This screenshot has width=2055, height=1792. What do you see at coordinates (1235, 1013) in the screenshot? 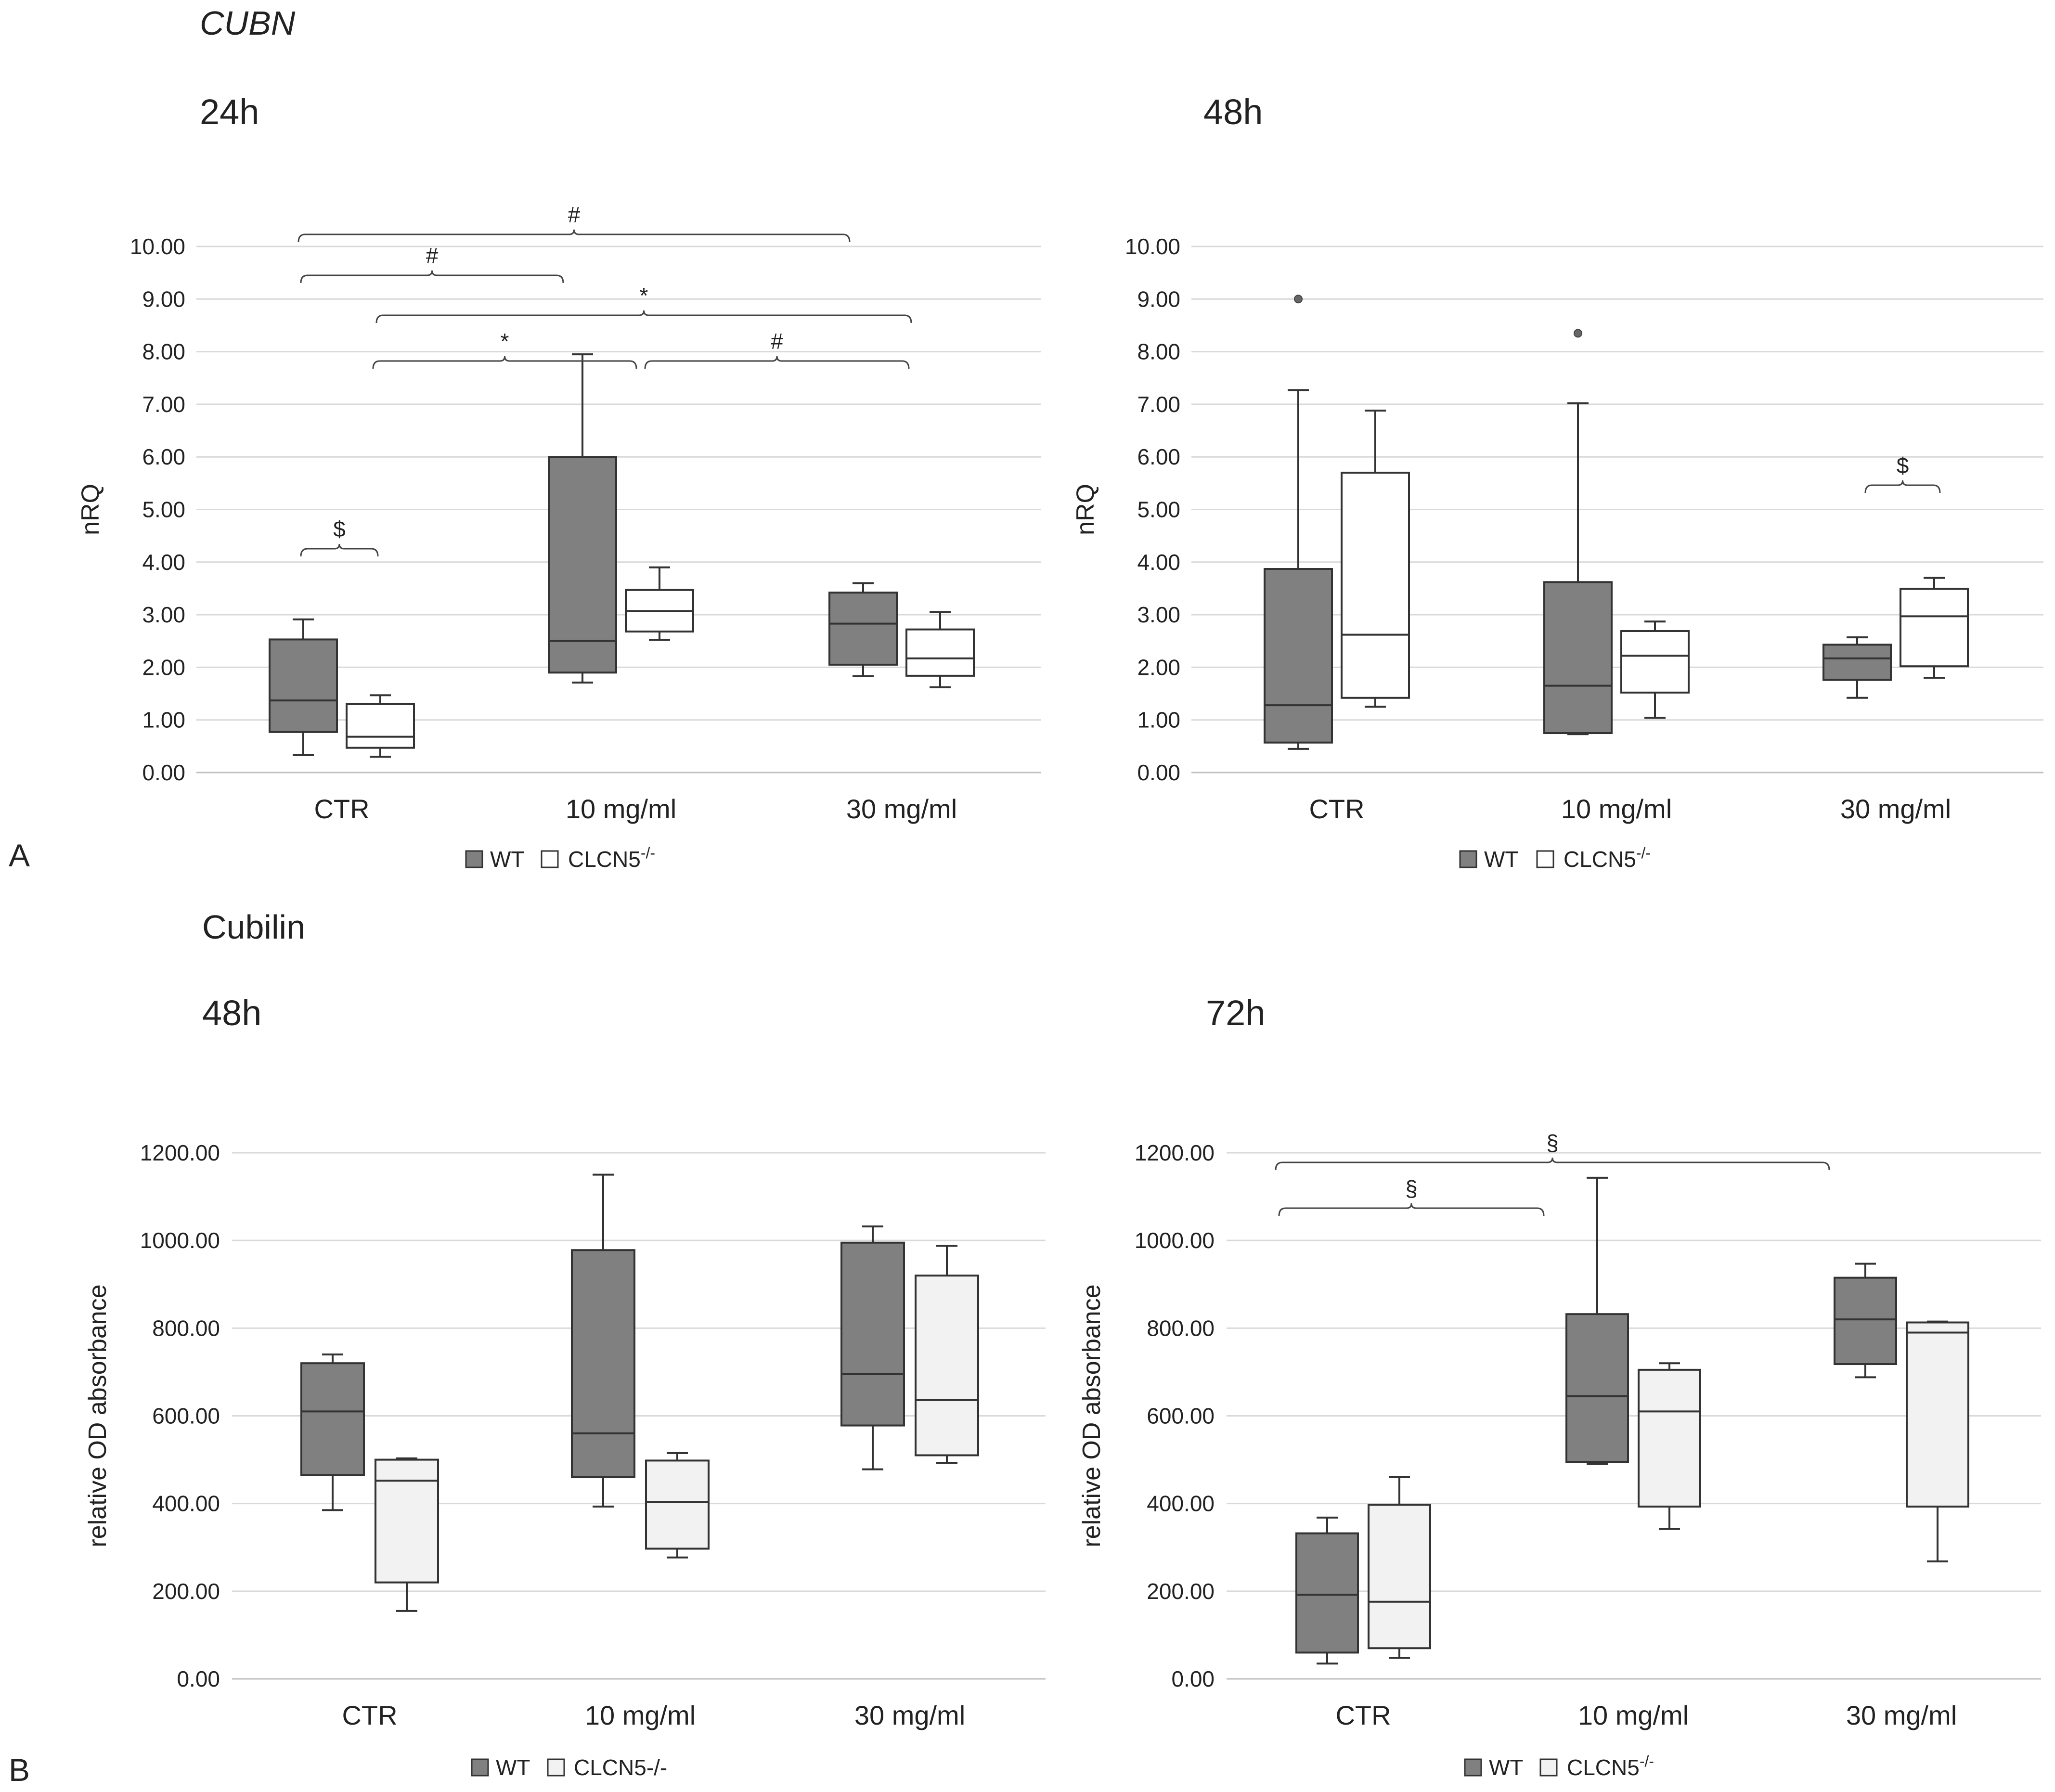
I see `chart-title: 72h` at bounding box center [1235, 1013].